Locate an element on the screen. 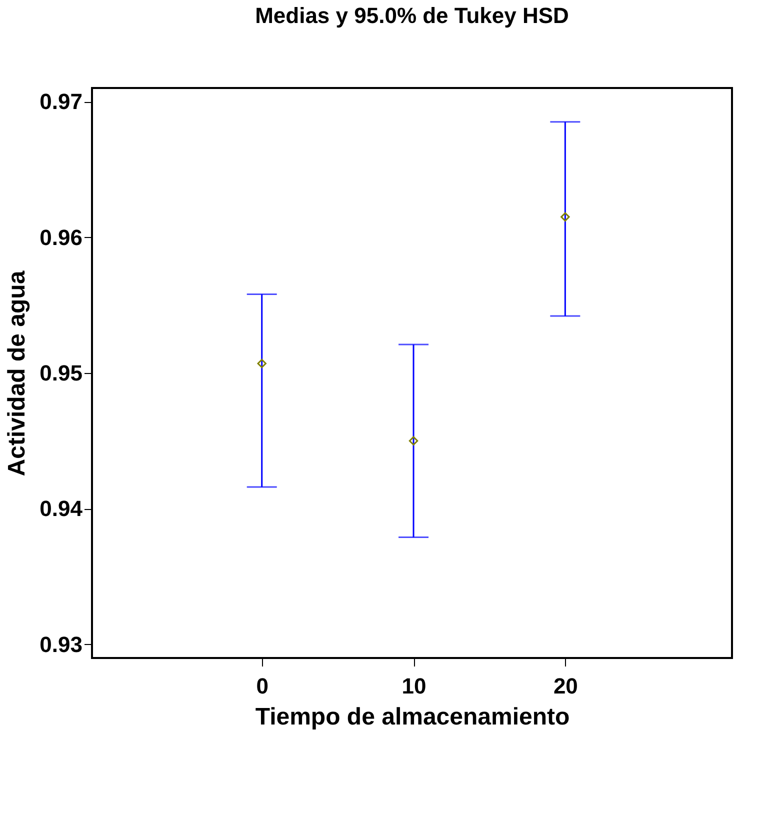 The image size is (772, 825). x-tick-label: 0 is located at coordinates (262, 686).